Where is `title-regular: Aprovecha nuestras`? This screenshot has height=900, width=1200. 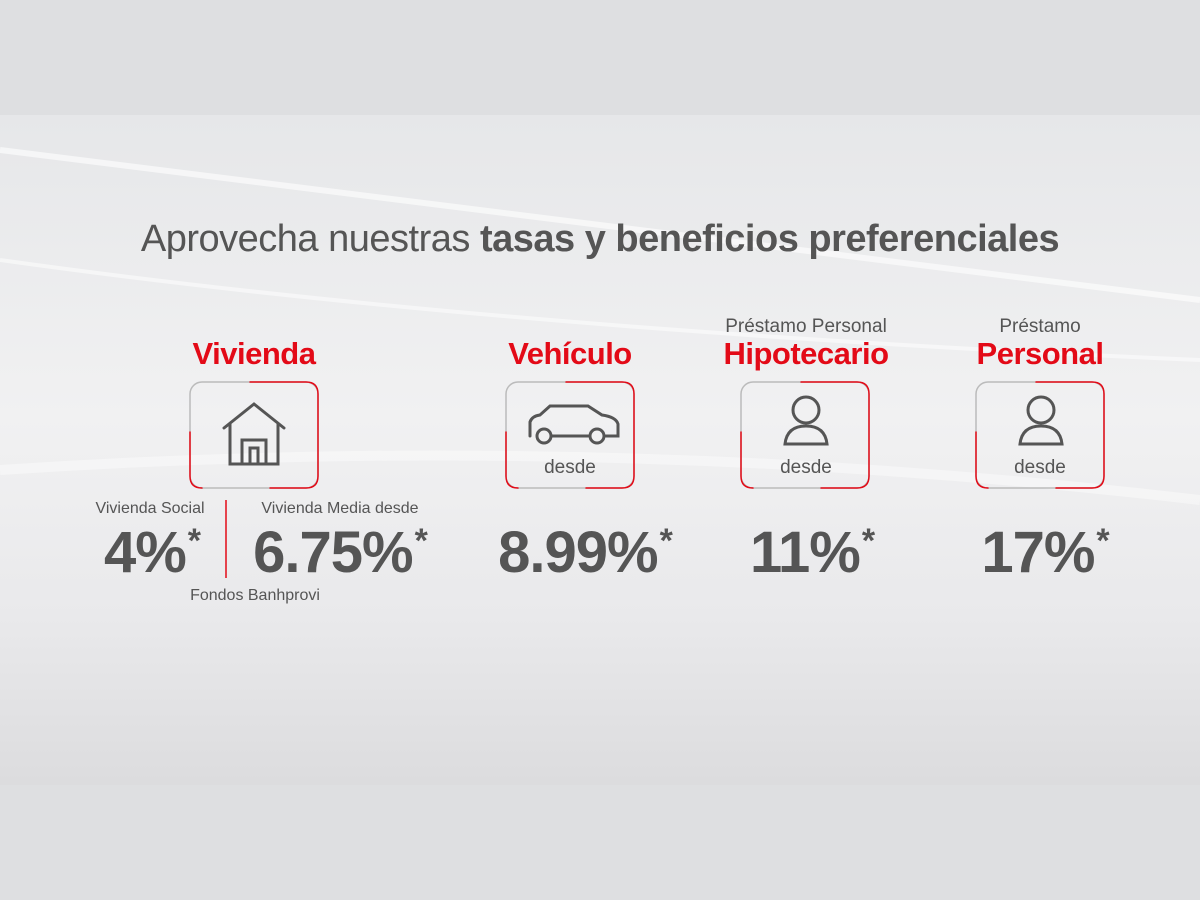 title-regular: Aprovecha nuestras is located at coordinates (305, 239).